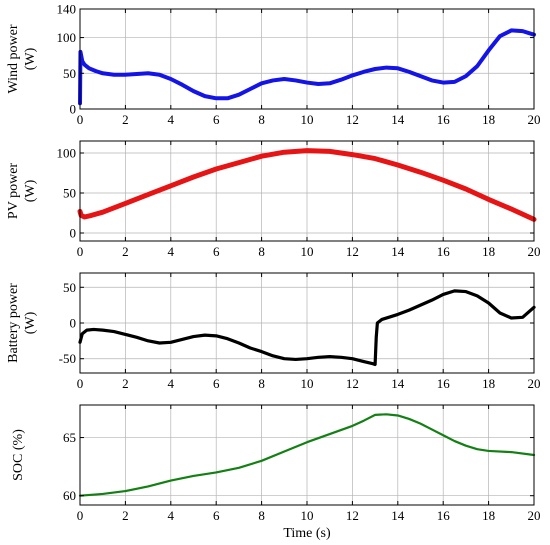 This screenshot has height=545, width=550. I want to click on y-axis-label: SOC (%), so click(18, 455).